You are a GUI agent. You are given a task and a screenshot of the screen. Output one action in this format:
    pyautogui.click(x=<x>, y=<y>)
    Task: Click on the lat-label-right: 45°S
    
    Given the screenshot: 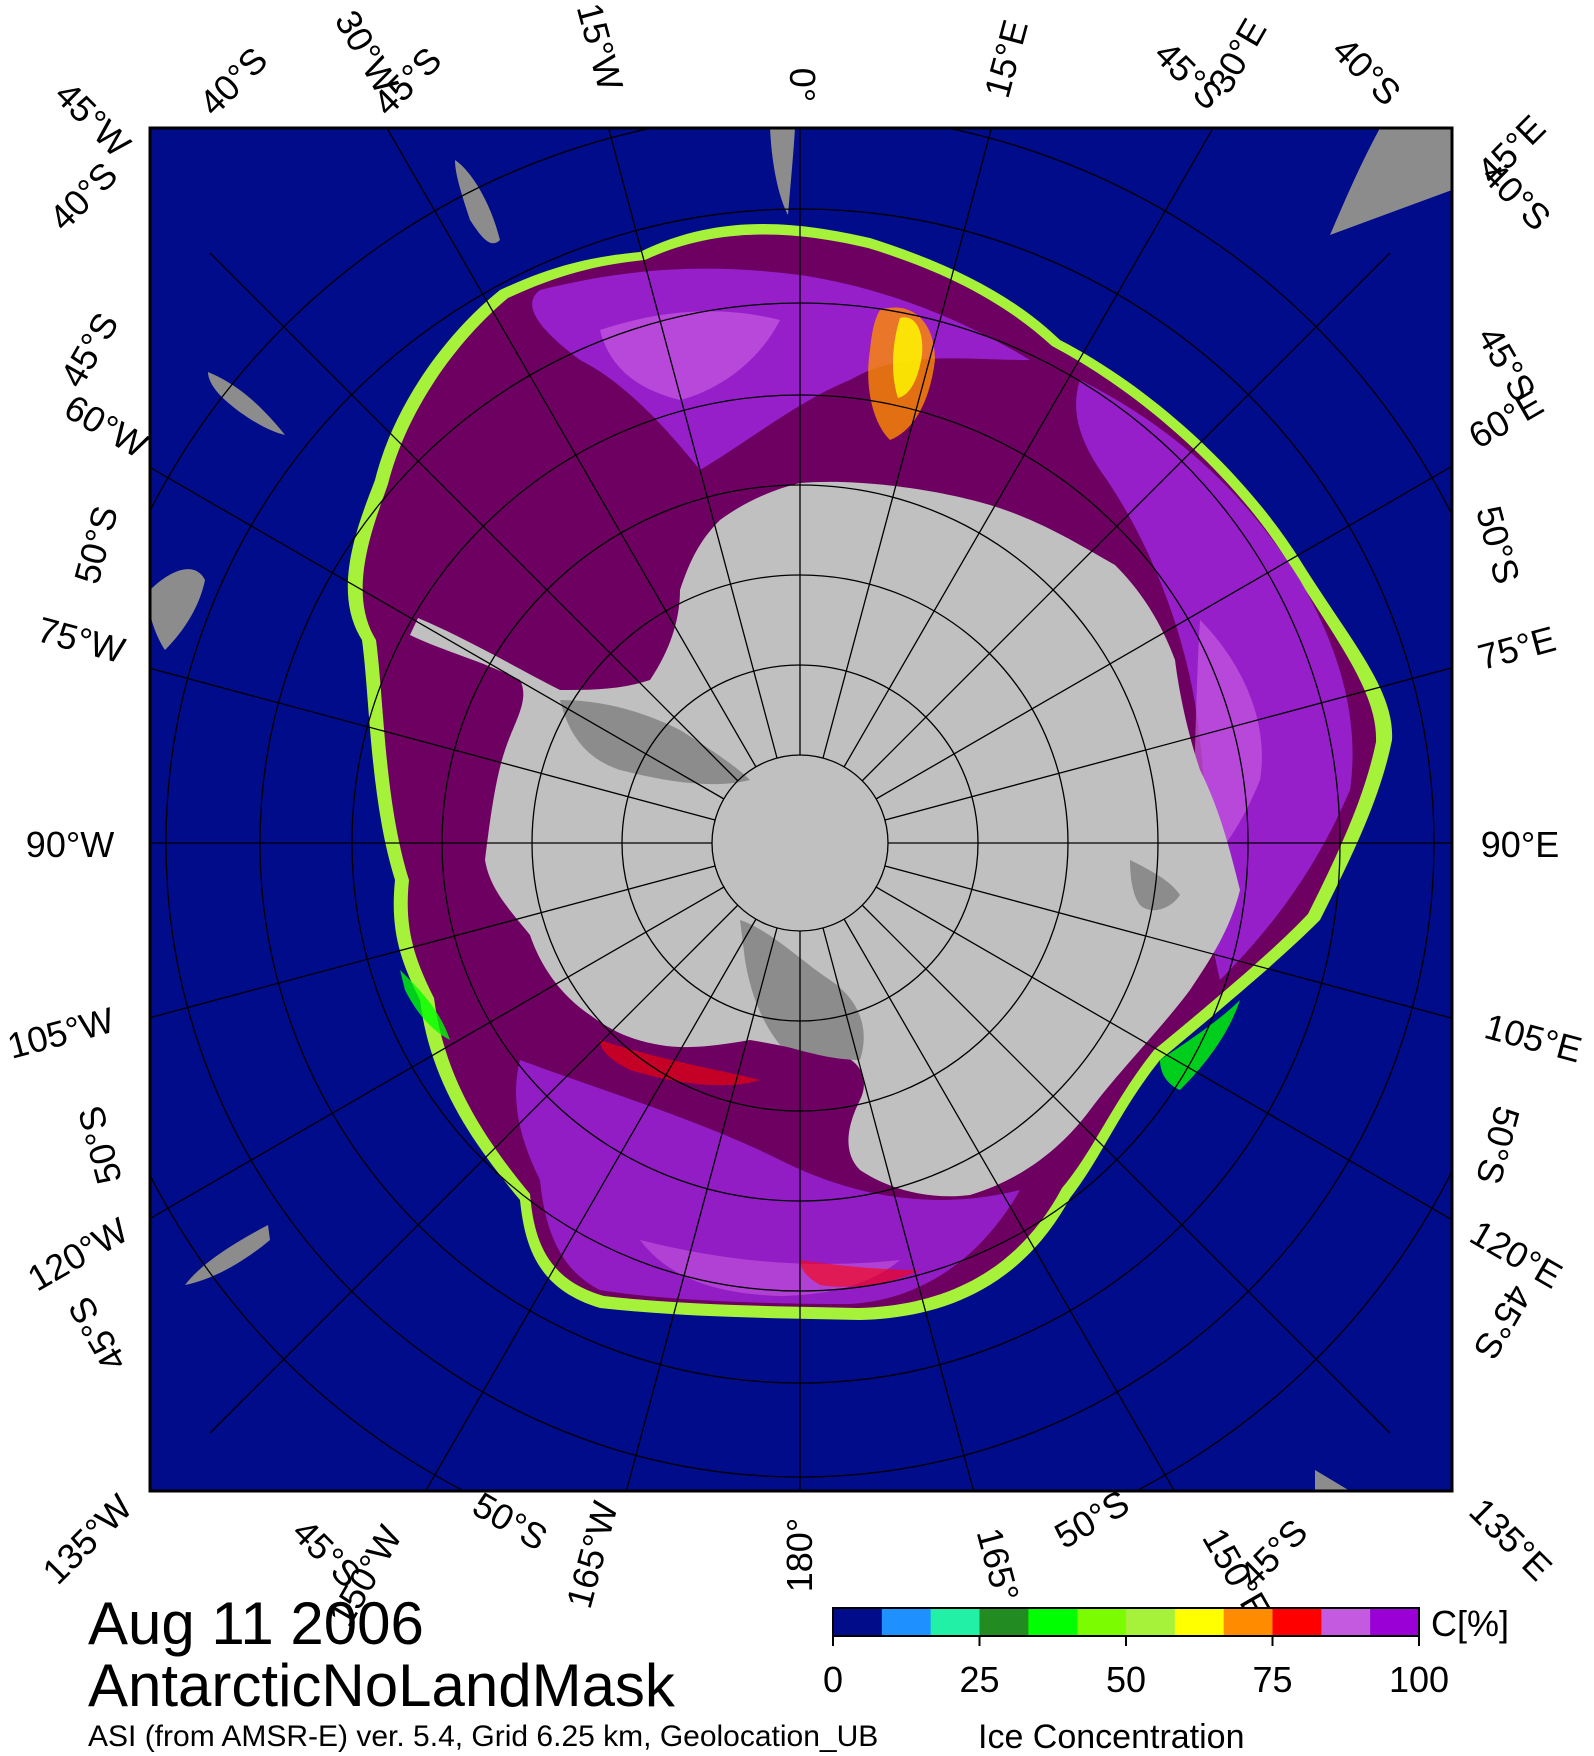 What is the action you would take?
    pyautogui.click(x=1502, y=1322)
    